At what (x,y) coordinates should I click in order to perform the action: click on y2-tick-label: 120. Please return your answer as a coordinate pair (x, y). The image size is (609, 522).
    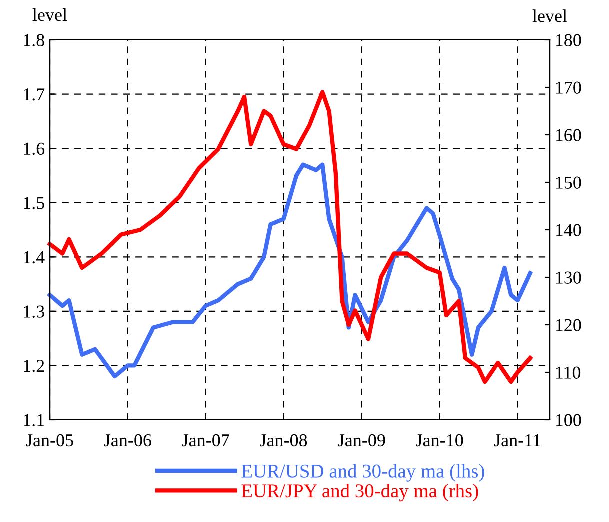
    Looking at the image, I should click on (569, 325).